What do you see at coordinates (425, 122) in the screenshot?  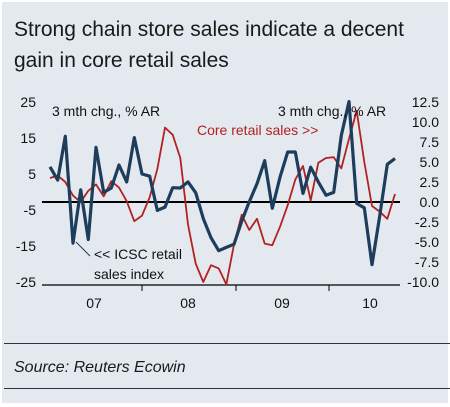 I see `right-tick-label: 10.0` at bounding box center [425, 122].